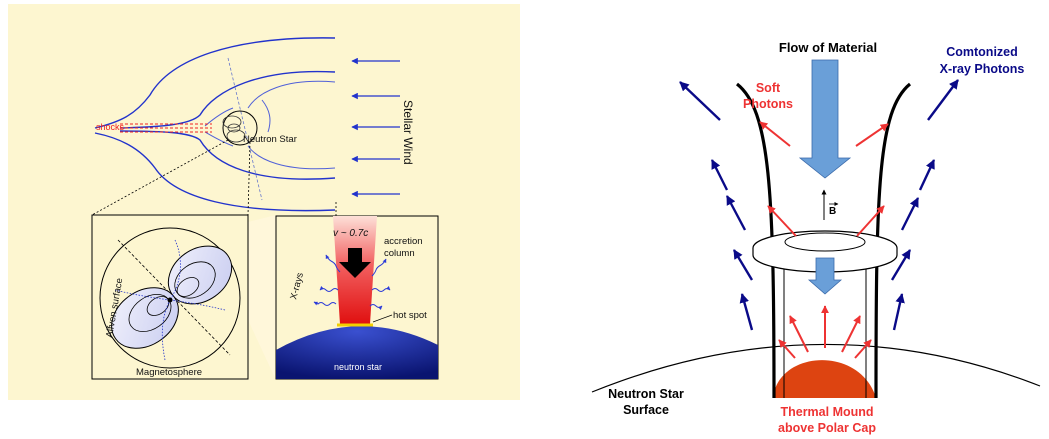  I want to click on magnetosphere-inset, so click(170, 297).